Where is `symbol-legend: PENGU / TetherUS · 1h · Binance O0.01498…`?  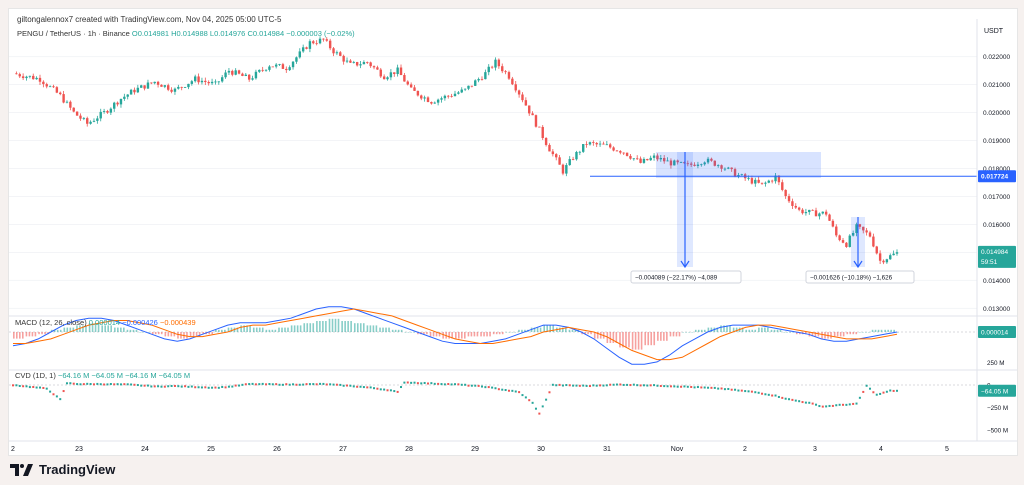 symbol-legend: PENGU / TetherUS · 1h · Binance O0.01498… is located at coordinates (186, 33).